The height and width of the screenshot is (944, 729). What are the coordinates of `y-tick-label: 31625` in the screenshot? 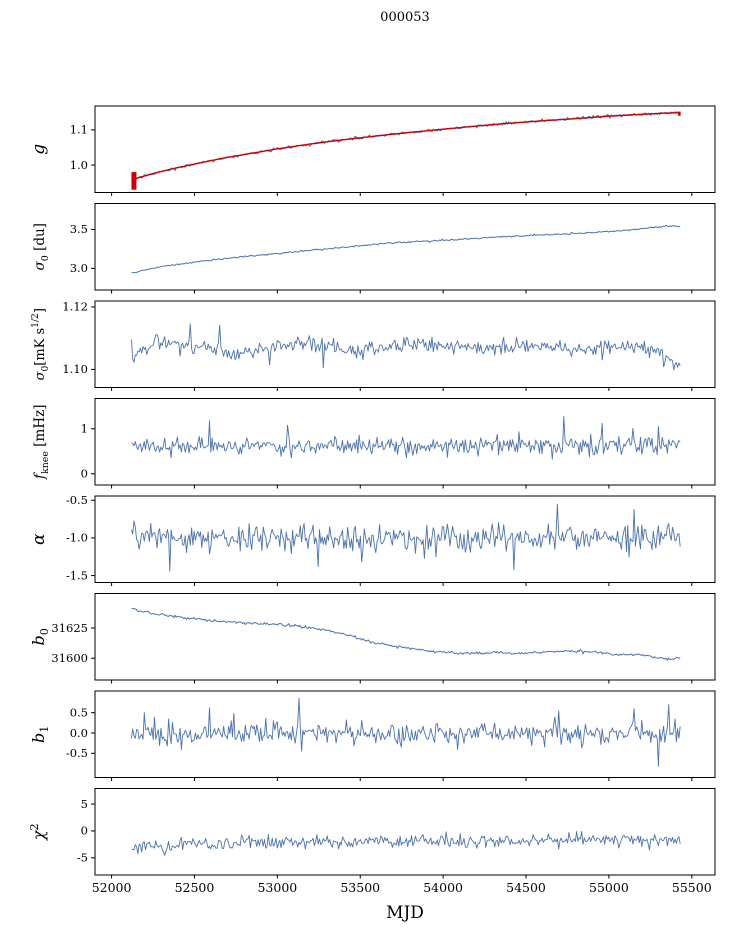 It's located at (69, 628).